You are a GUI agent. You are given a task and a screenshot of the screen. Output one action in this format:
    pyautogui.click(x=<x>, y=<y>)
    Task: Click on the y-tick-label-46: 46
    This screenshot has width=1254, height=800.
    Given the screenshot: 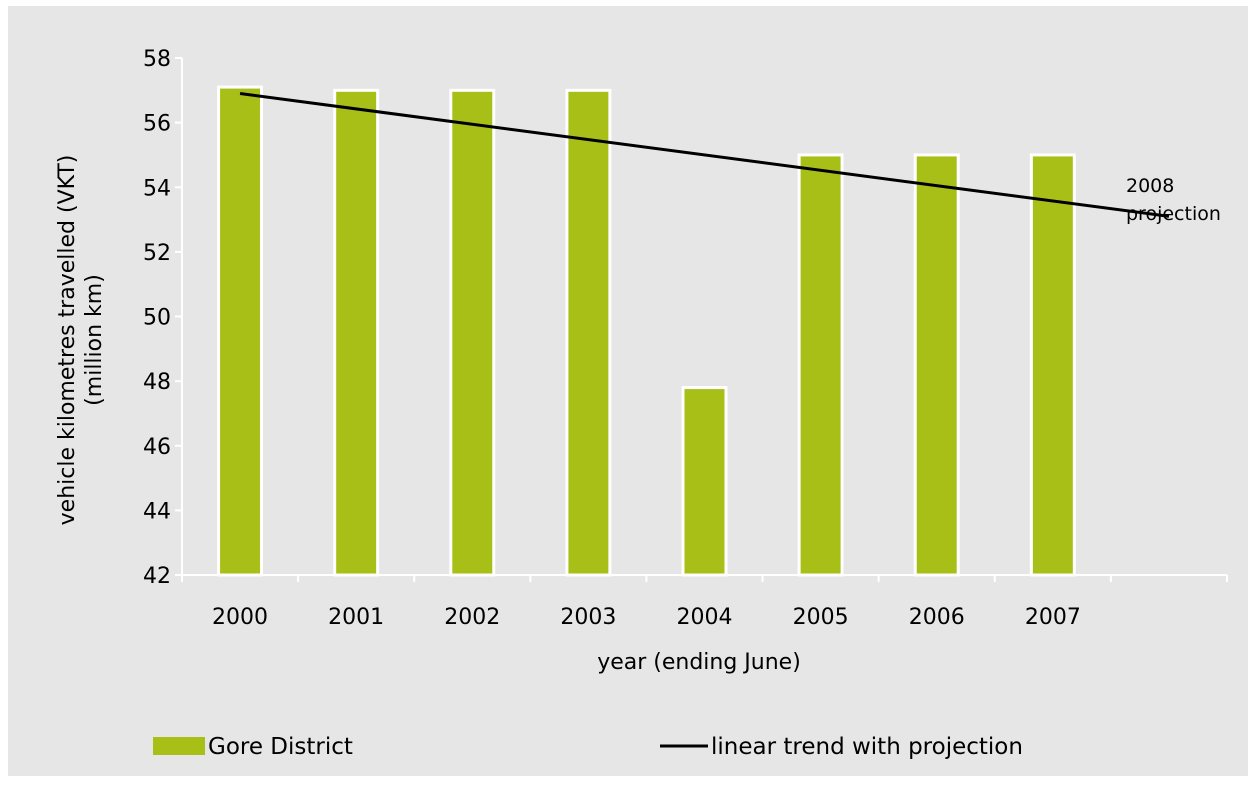 What is the action you would take?
    pyautogui.click(x=157, y=447)
    